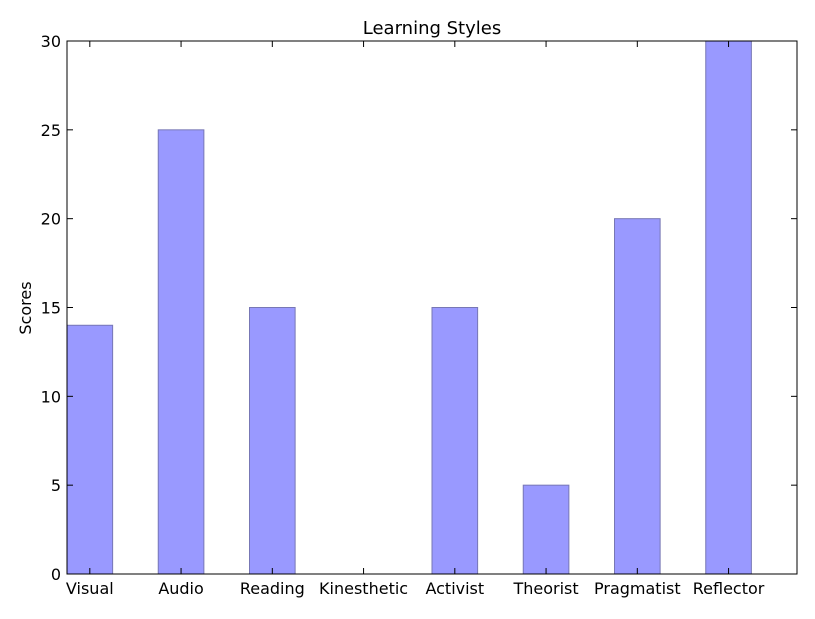 Image resolution: width=815 pixels, height=619 pixels. What do you see at coordinates (90, 588) in the screenshot?
I see `x-tick-label: Visual` at bounding box center [90, 588].